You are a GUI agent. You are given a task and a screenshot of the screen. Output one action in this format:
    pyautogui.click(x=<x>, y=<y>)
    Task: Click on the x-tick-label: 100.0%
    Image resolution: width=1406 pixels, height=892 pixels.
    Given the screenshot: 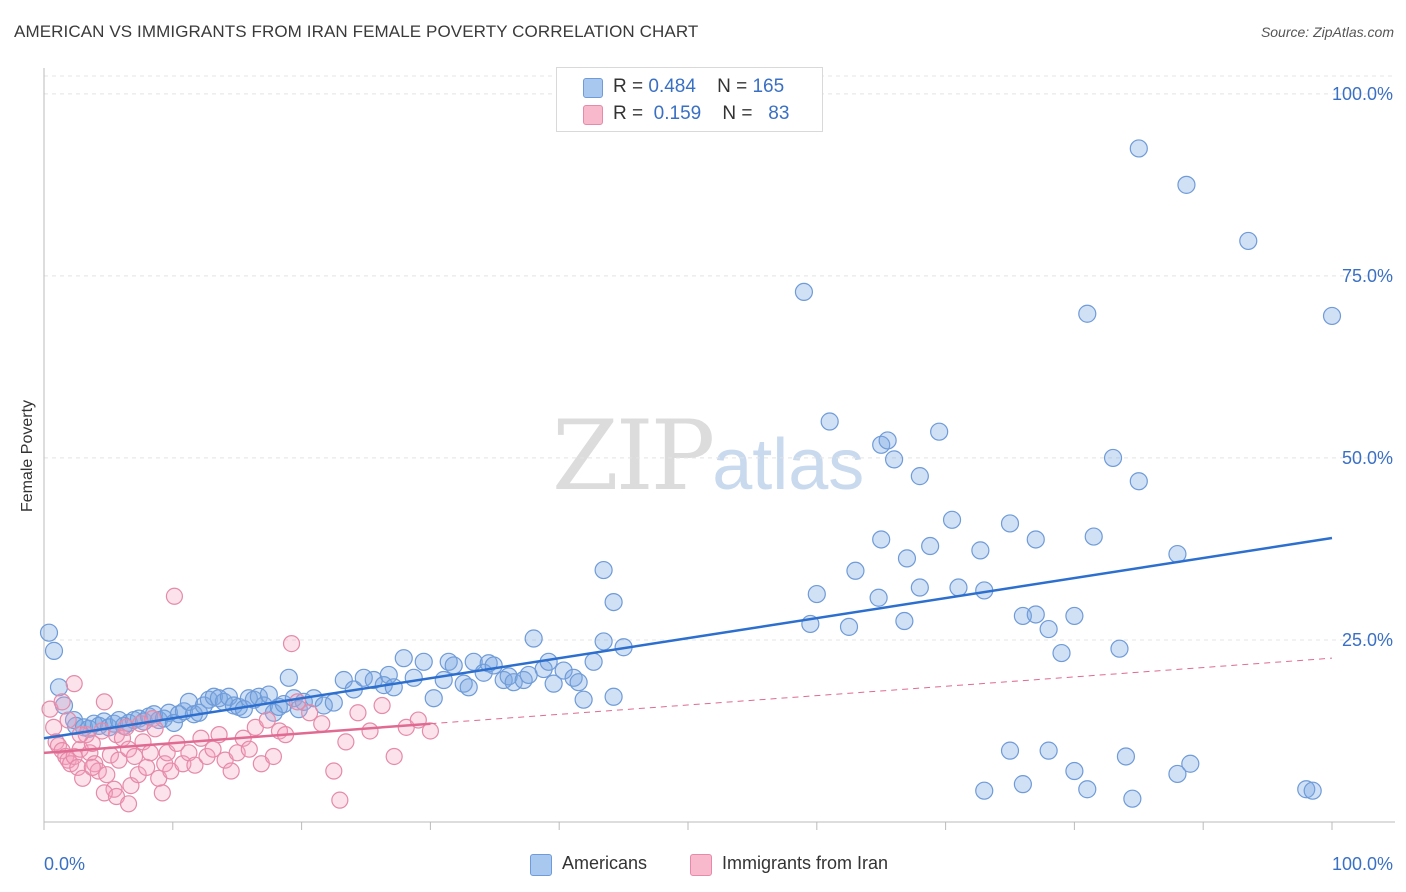 What is the action you would take?
    pyautogui.click(x=1362, y=864)
    